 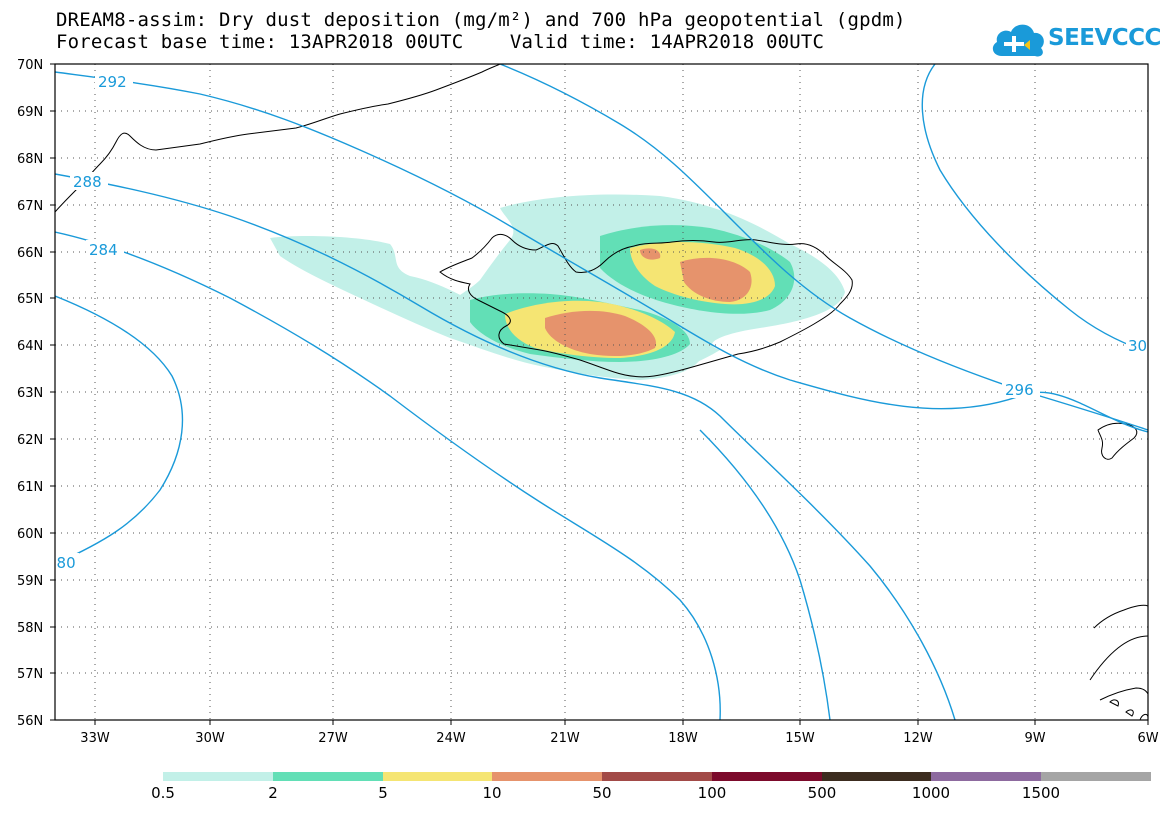 What do you see at coordinates (492, 793) in the screenshot?
I see `legend-label-10: 10` at bounding box center [492, 793].